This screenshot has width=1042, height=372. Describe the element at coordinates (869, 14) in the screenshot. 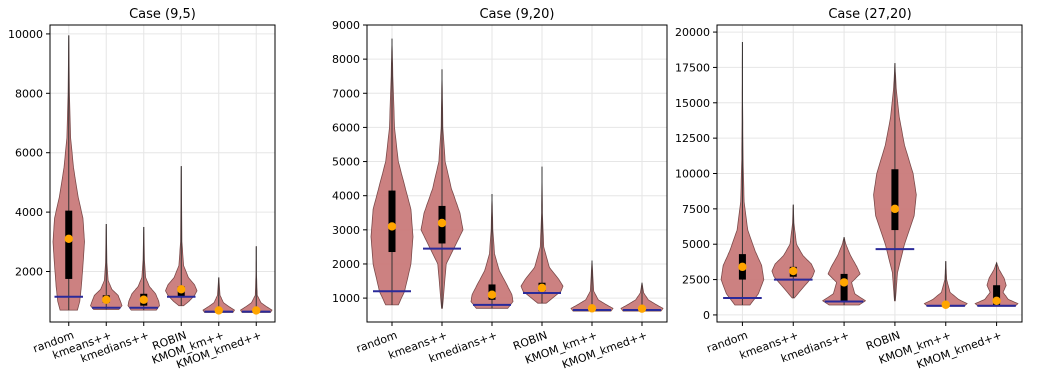

I see `panel-title: Case (27,20)` at that location.